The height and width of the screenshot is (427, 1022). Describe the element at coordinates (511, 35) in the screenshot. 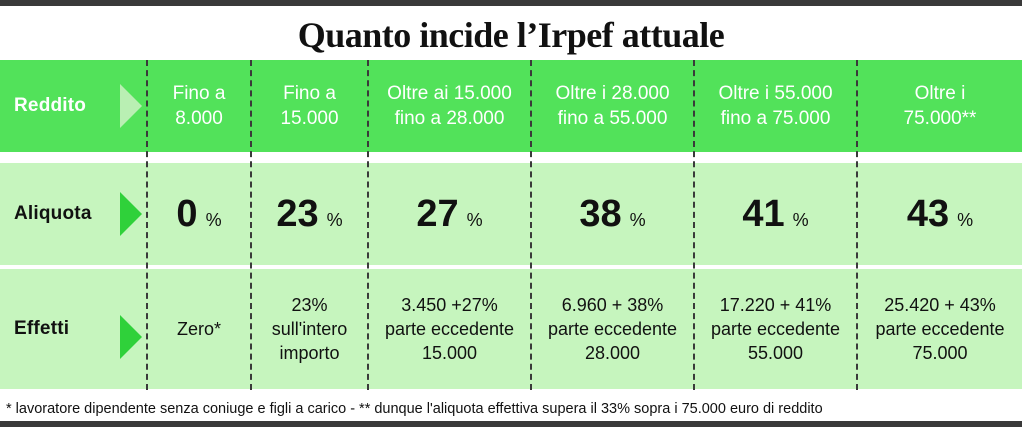

I see `infographic-title: Quanto incide l’Irpef attuale` at that location.